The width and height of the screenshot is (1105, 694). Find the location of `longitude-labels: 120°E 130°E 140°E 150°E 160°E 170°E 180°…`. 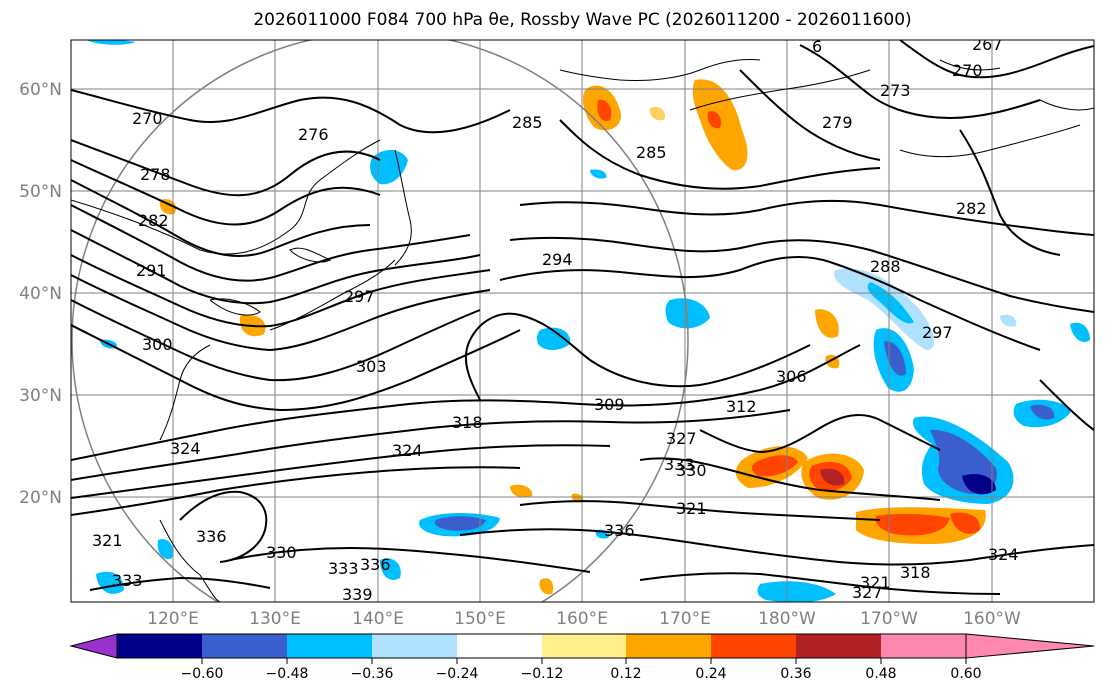

longitude-labels: 120°E 130°E 140°E 150°E 160°E 170°E 180°… is located at coordinates (584, 619).